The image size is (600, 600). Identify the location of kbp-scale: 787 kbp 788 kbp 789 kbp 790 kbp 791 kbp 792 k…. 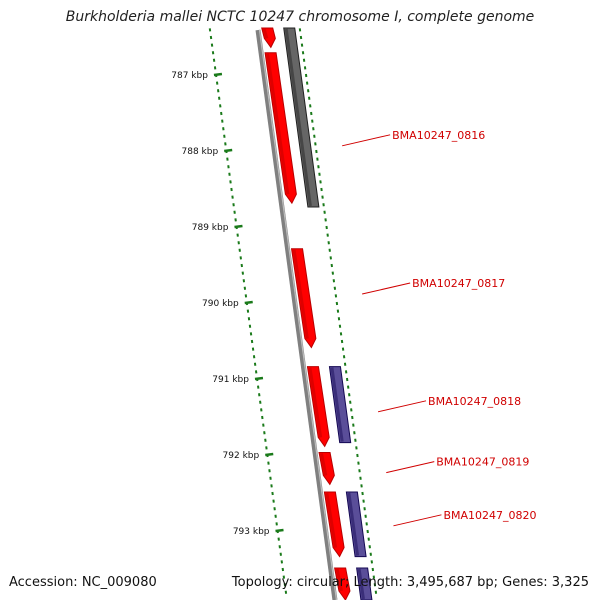
(227, 304).